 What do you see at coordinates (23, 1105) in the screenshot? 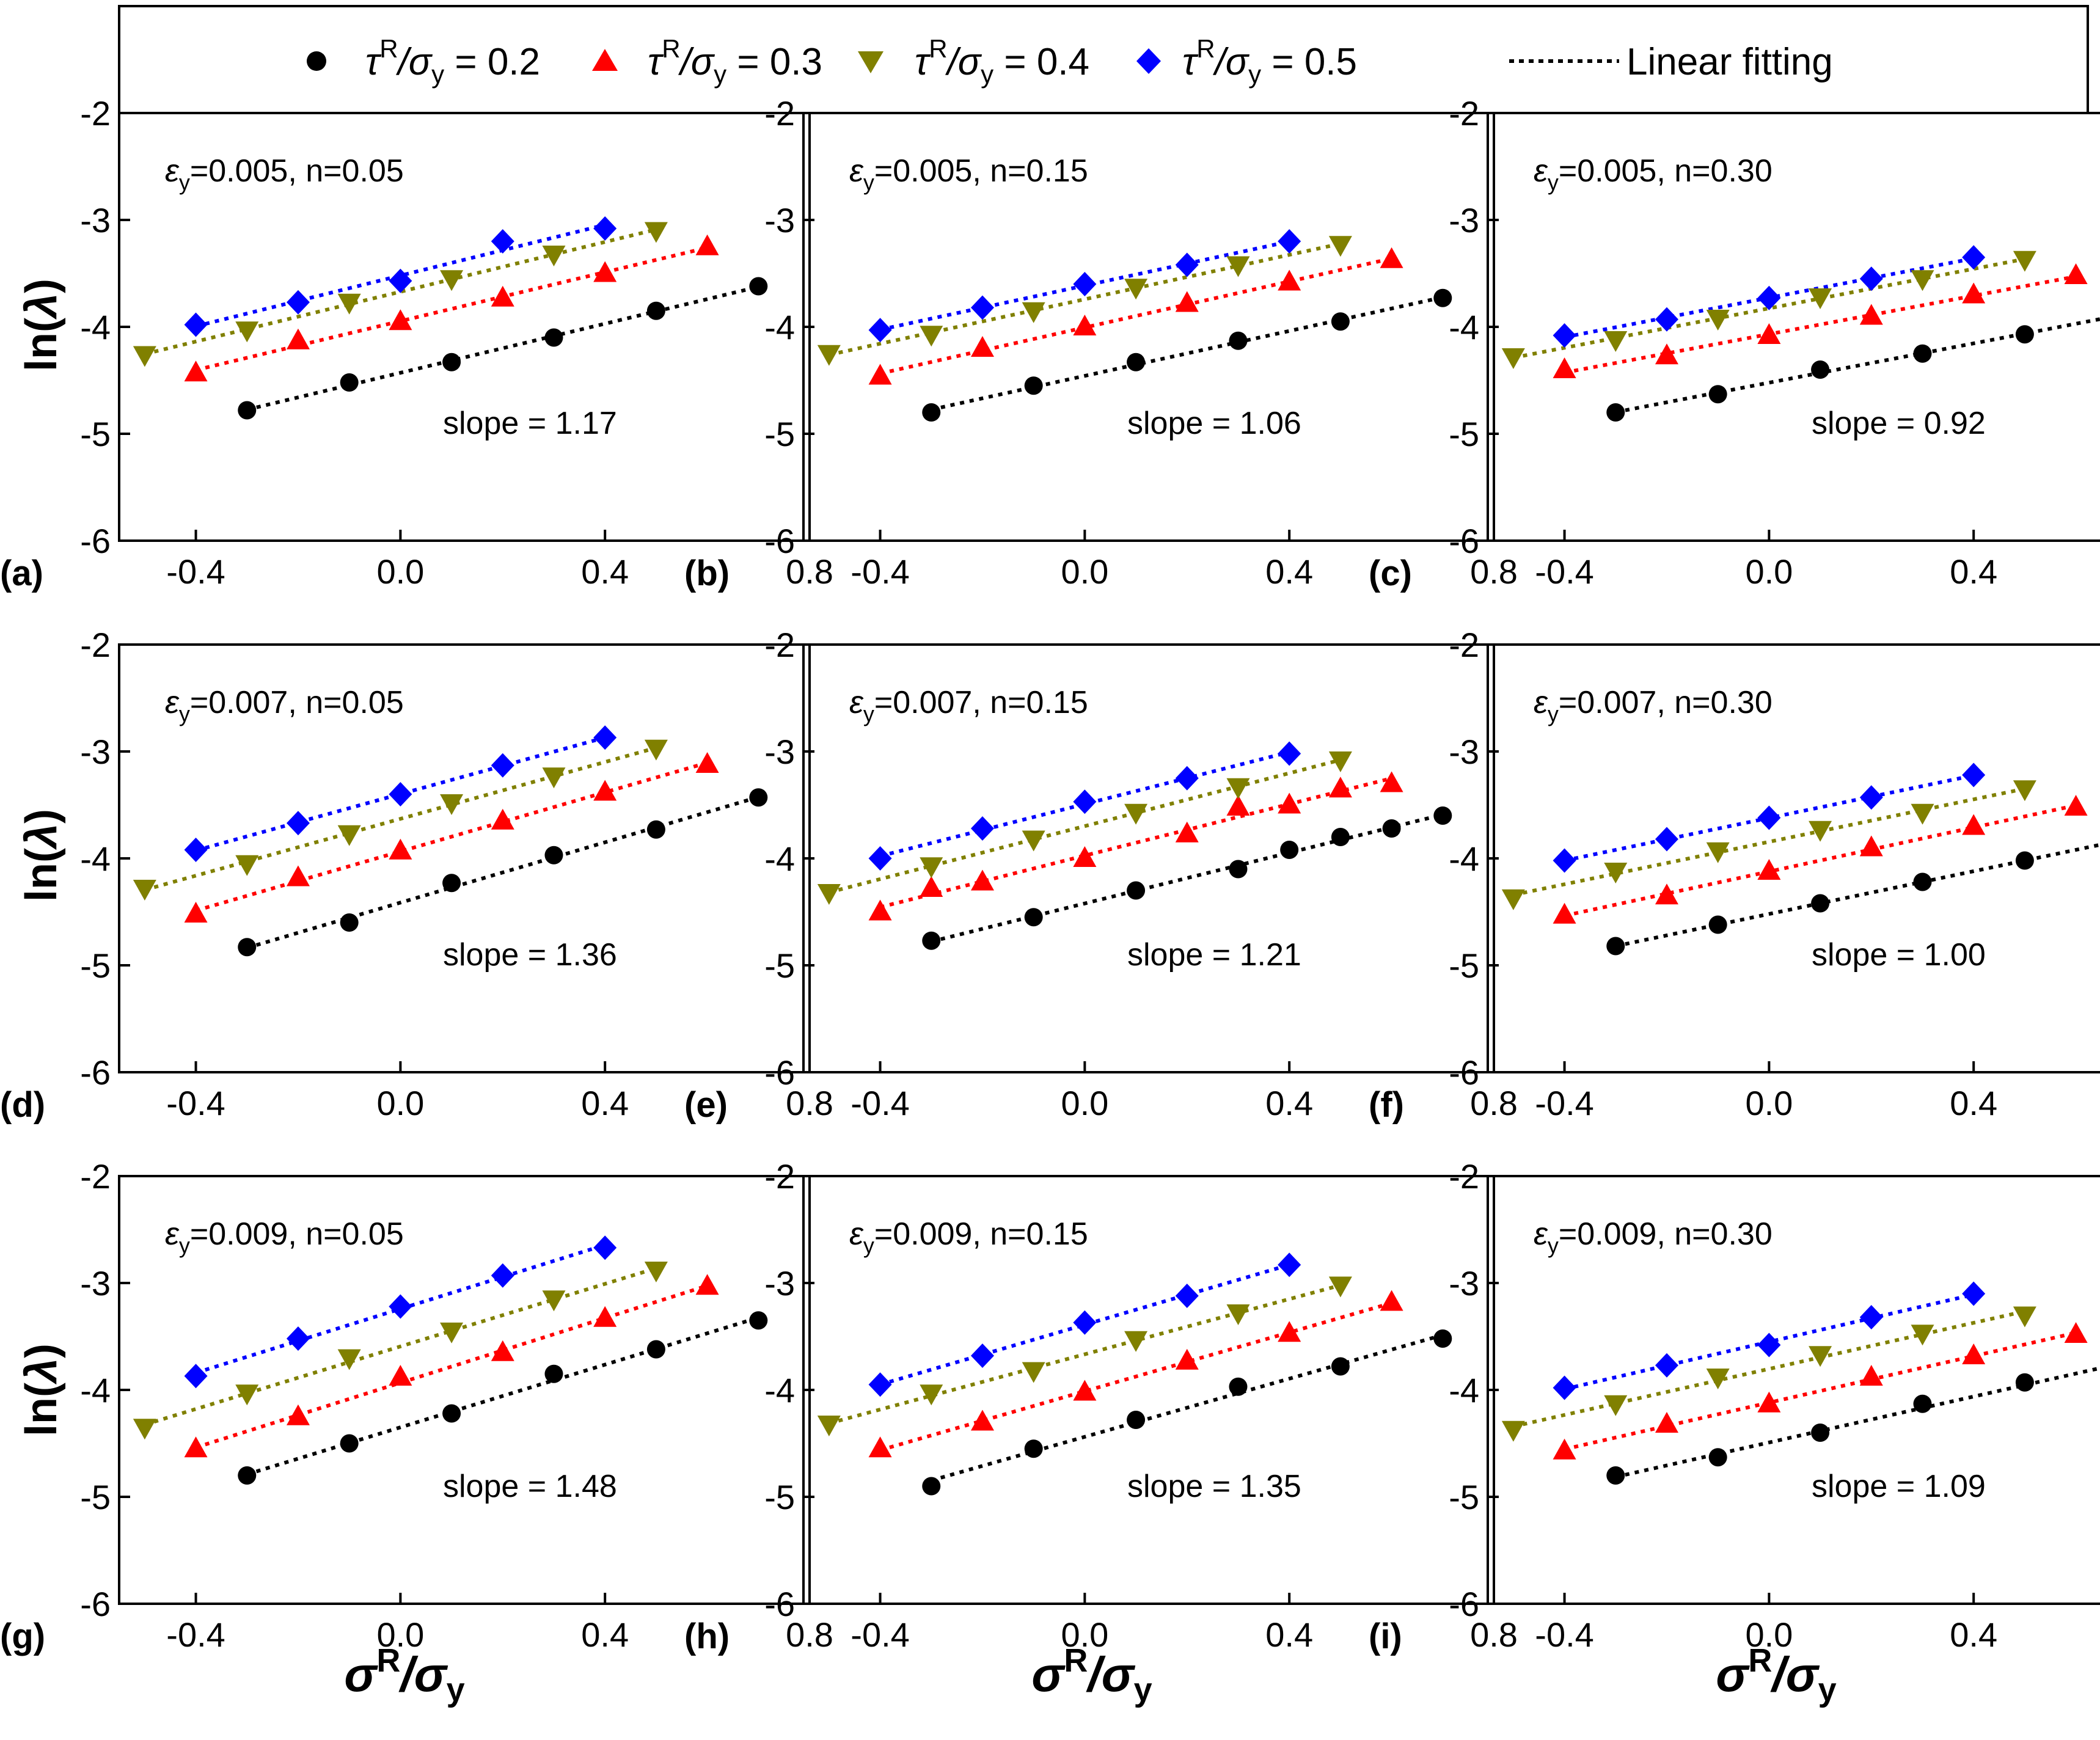
I see `panel-tag: (d)` at bounding box center [23, 1105].